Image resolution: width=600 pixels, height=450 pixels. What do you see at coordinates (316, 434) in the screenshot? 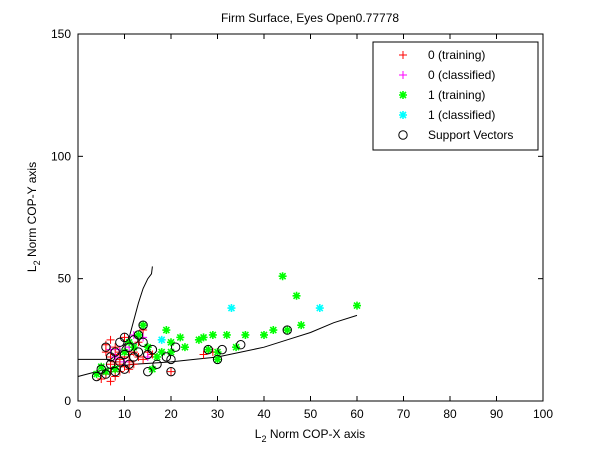
I see `x-axis-label-text: Norm COP-X axis` at bounding box center [316, 434].